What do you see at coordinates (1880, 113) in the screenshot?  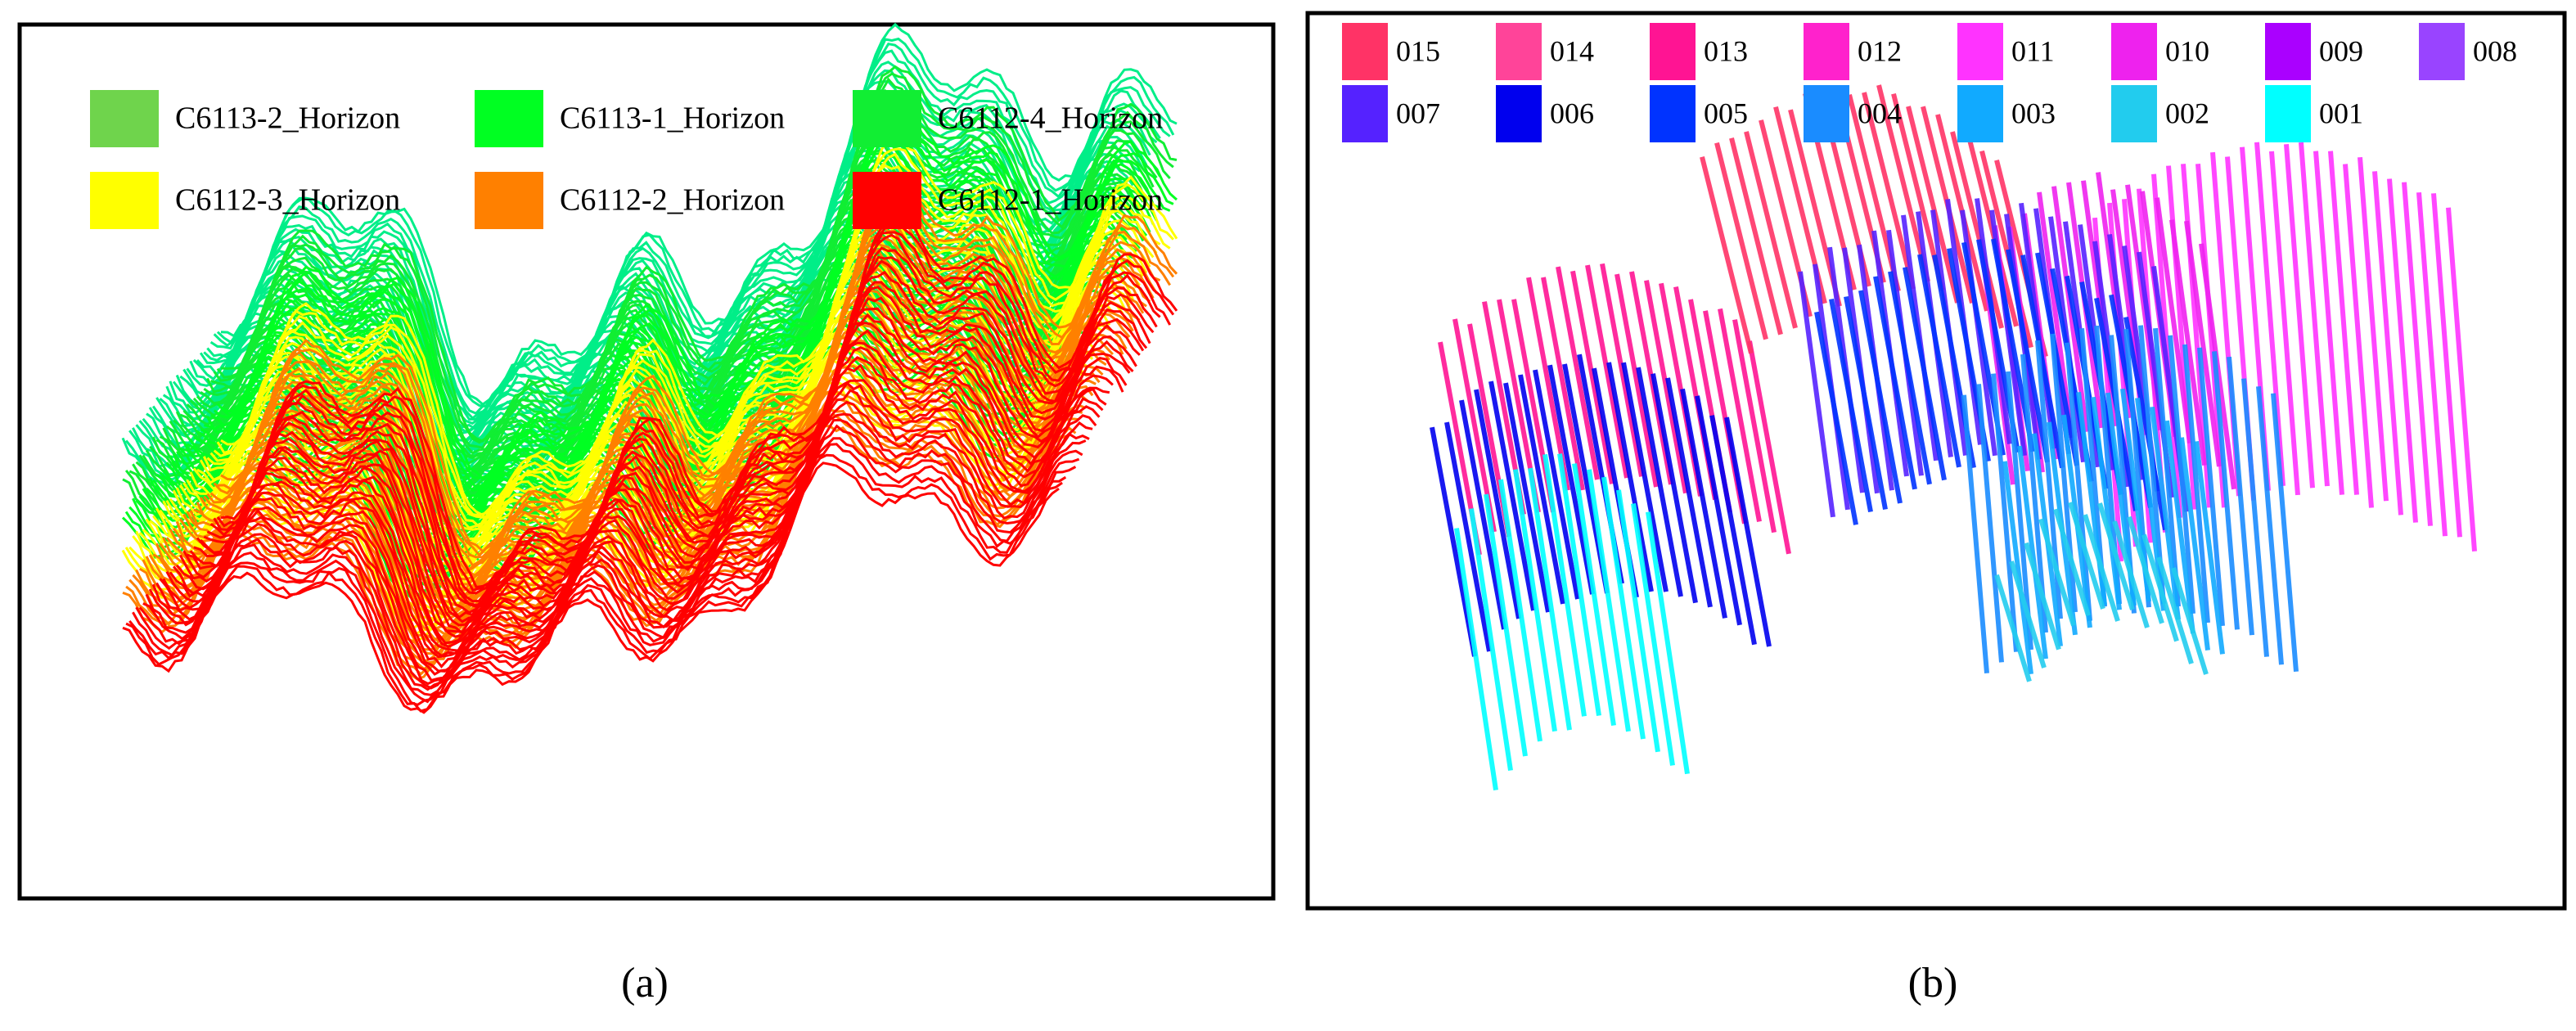 I see `legend-label: 004` at bounding box center [1880, 113].